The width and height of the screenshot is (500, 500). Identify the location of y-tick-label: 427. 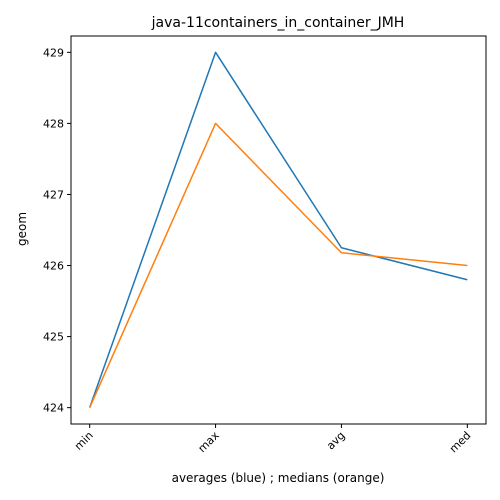
(53, 194).